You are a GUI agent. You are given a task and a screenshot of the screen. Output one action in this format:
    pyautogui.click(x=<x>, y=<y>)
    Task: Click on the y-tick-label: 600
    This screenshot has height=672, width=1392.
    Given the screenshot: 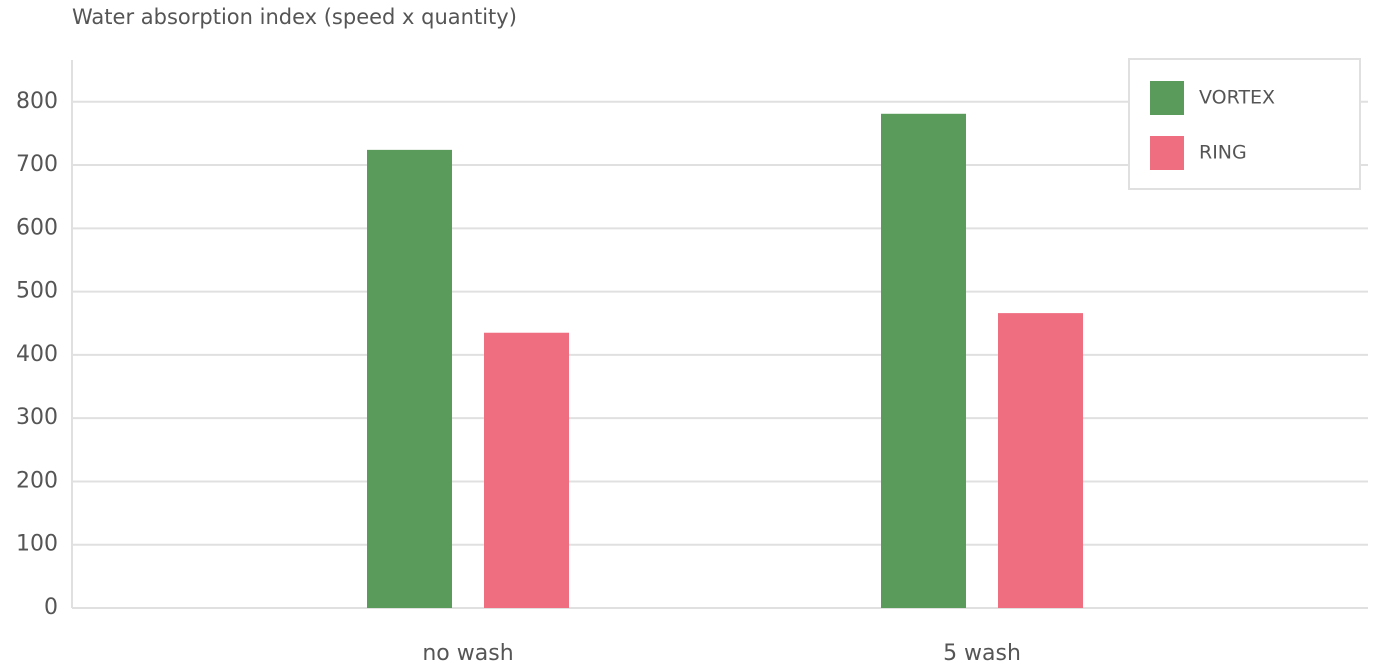 What is the action you would take?
    pyautogui.click(x=37, y=227)
    